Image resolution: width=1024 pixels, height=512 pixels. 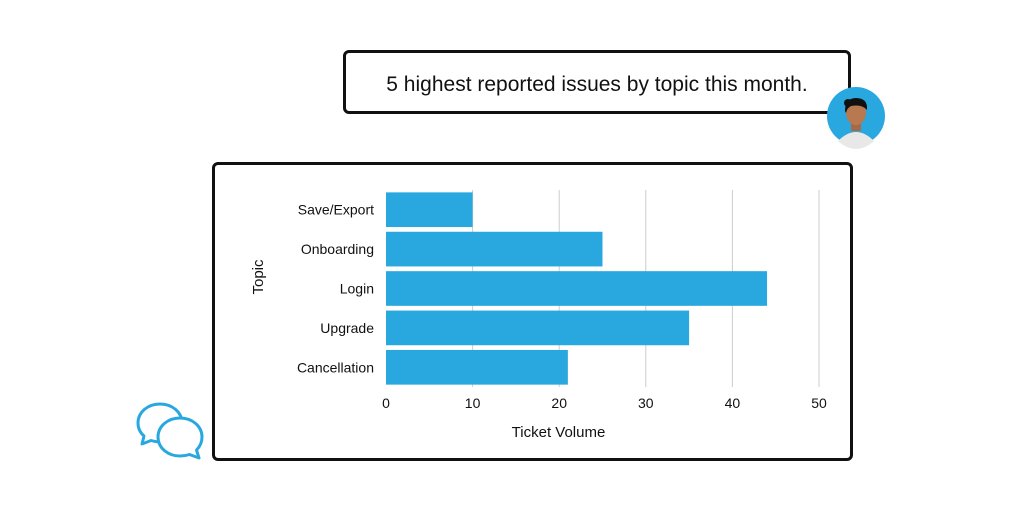 I want to click on x-tick-label: 0, so click(x=386, y=403).